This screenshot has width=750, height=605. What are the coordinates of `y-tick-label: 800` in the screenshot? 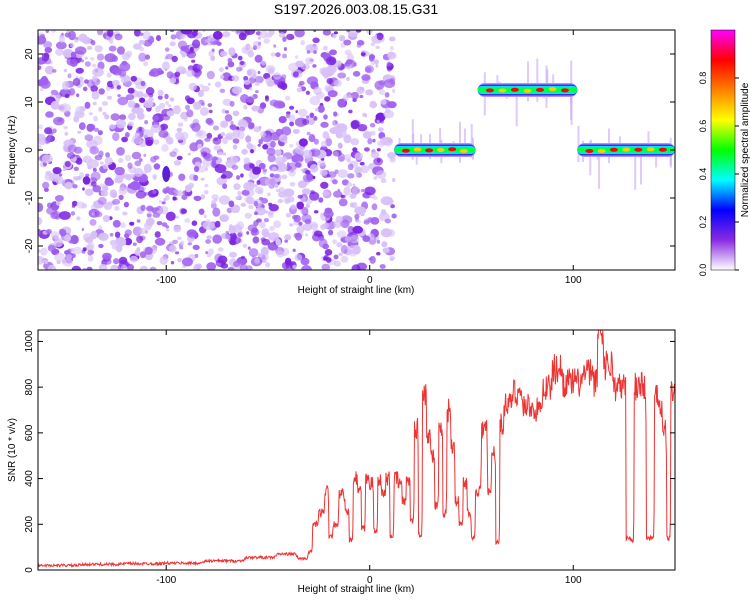 It's located at (29, 386).